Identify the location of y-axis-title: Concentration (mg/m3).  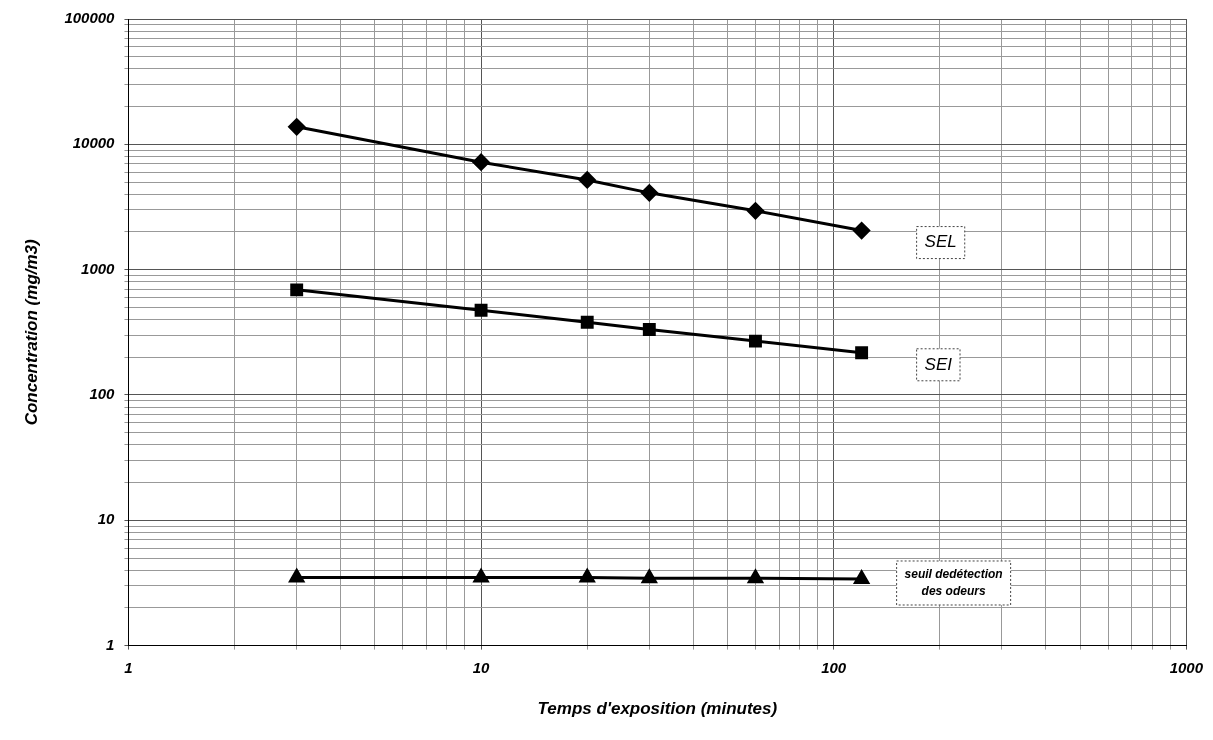
(31, 332).